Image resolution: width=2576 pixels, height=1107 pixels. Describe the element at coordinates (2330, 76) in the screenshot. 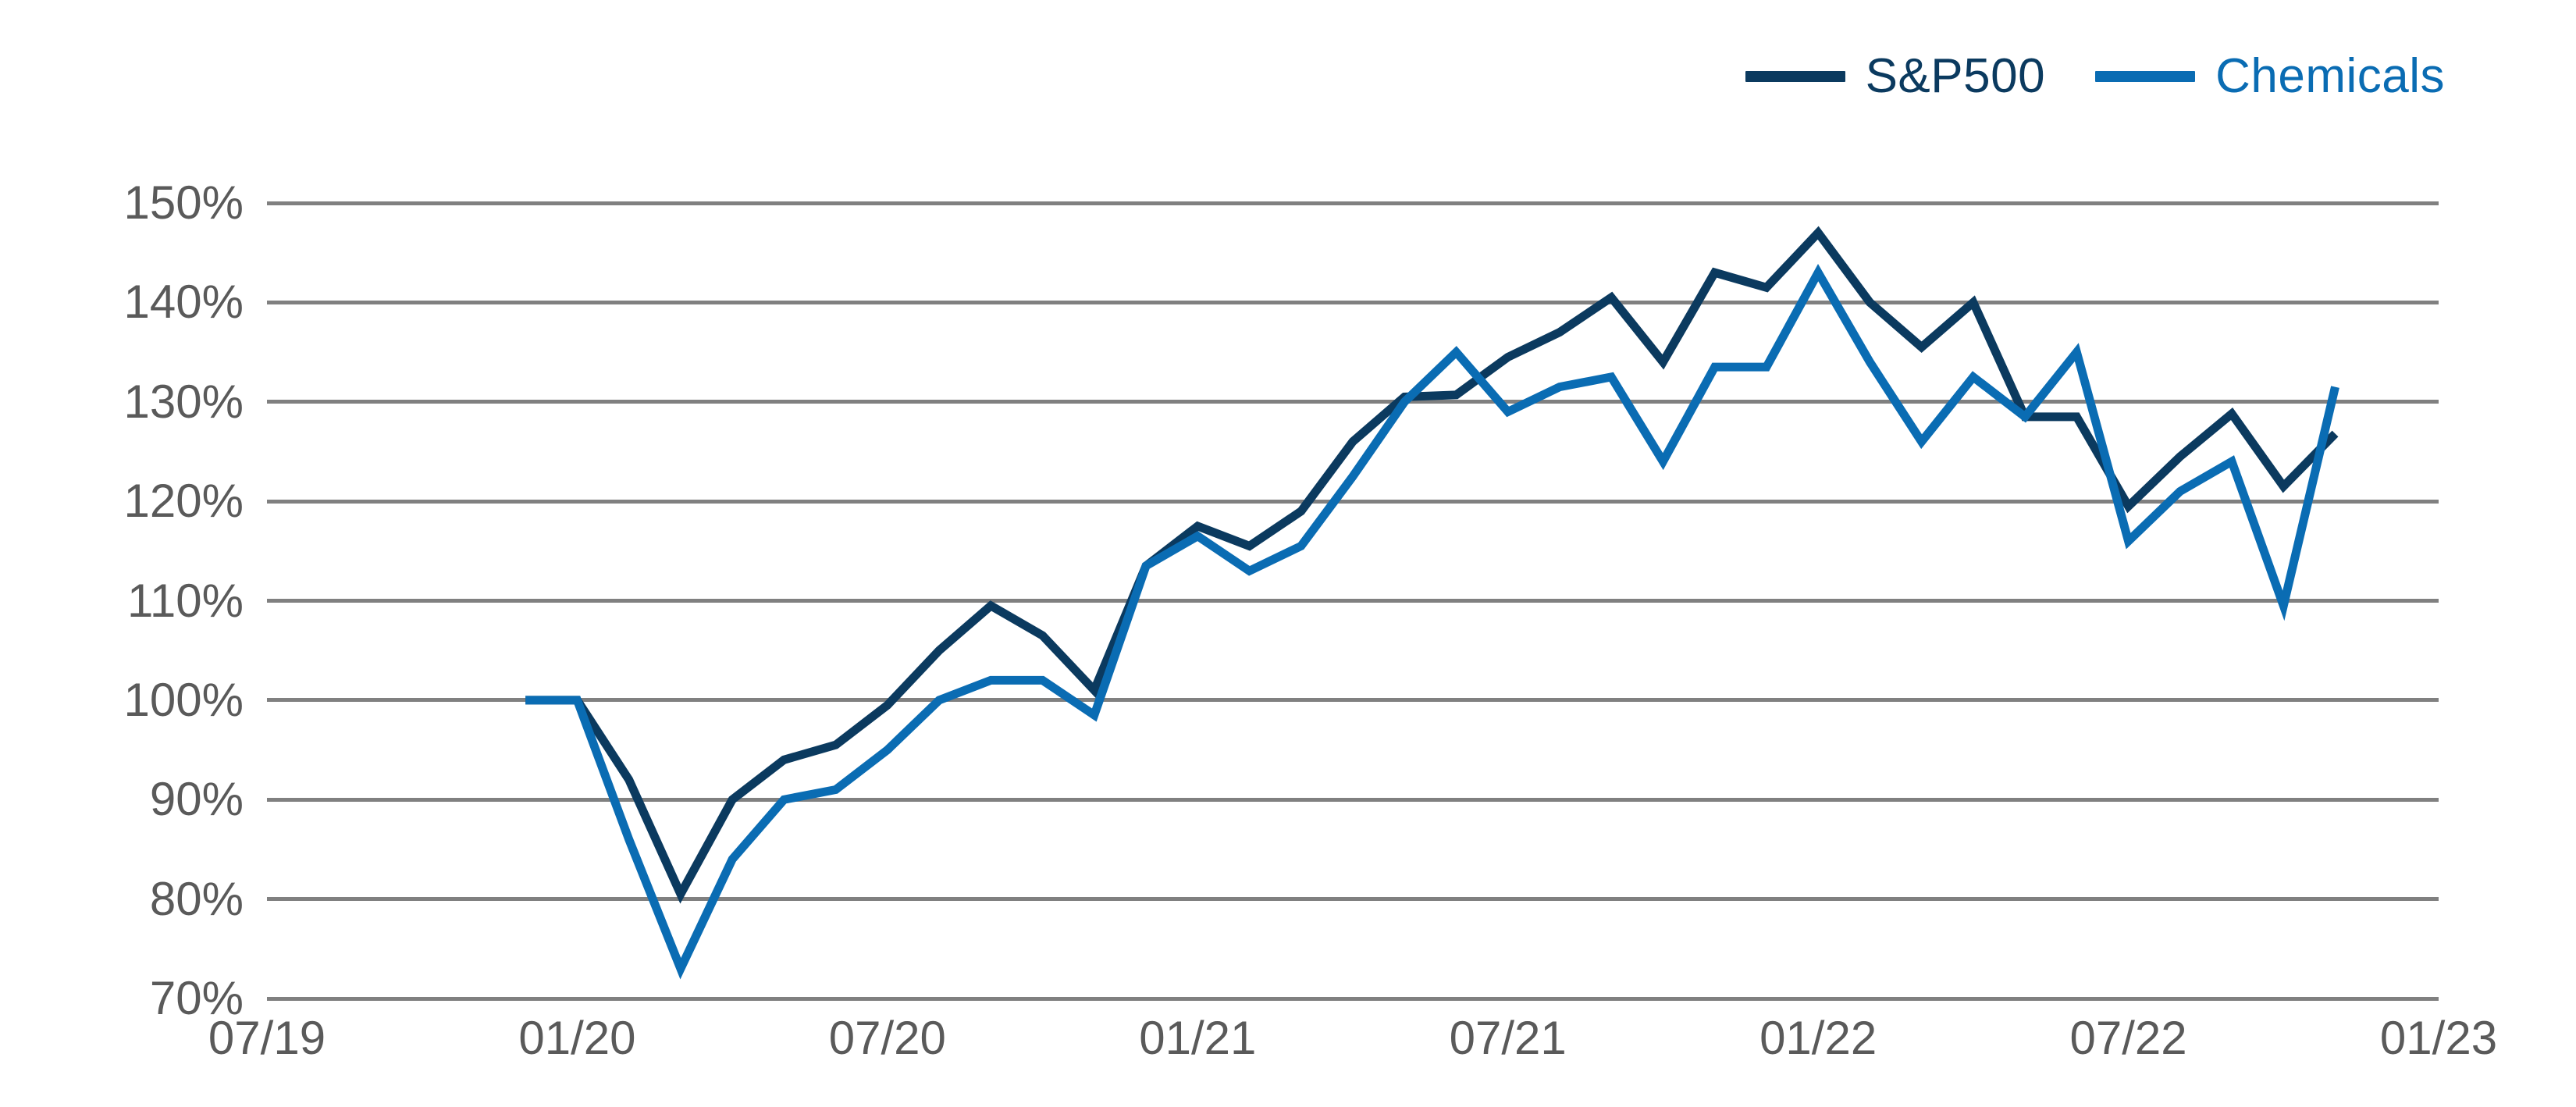

I see `legend-label-chemicals: Chemicals` at that location.